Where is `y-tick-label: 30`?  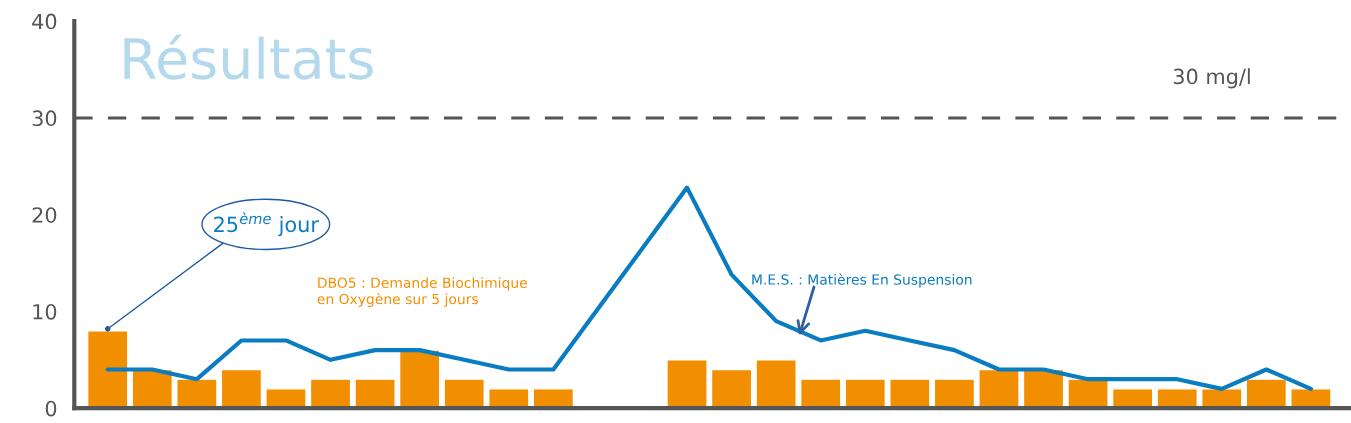 y-tick-label: 30 is located at coordinates (44, 118).